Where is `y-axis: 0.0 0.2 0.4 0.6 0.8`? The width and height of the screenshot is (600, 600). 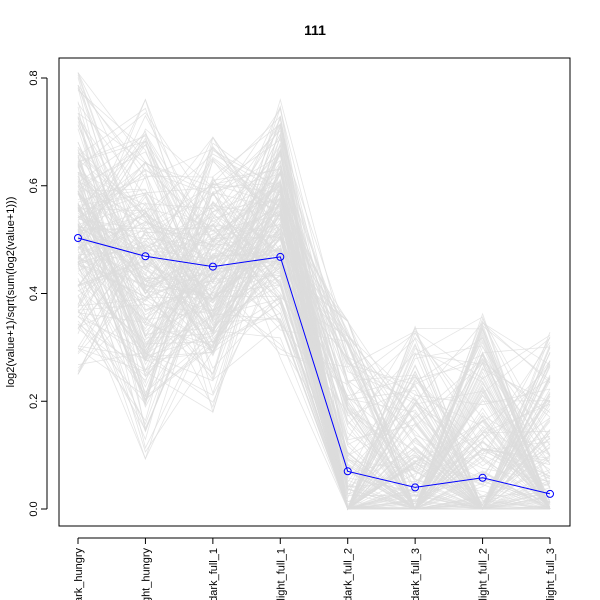 y-axis: 0.0 0.2 0.4 0.6 0.8 is located at coordinates (38, 293).